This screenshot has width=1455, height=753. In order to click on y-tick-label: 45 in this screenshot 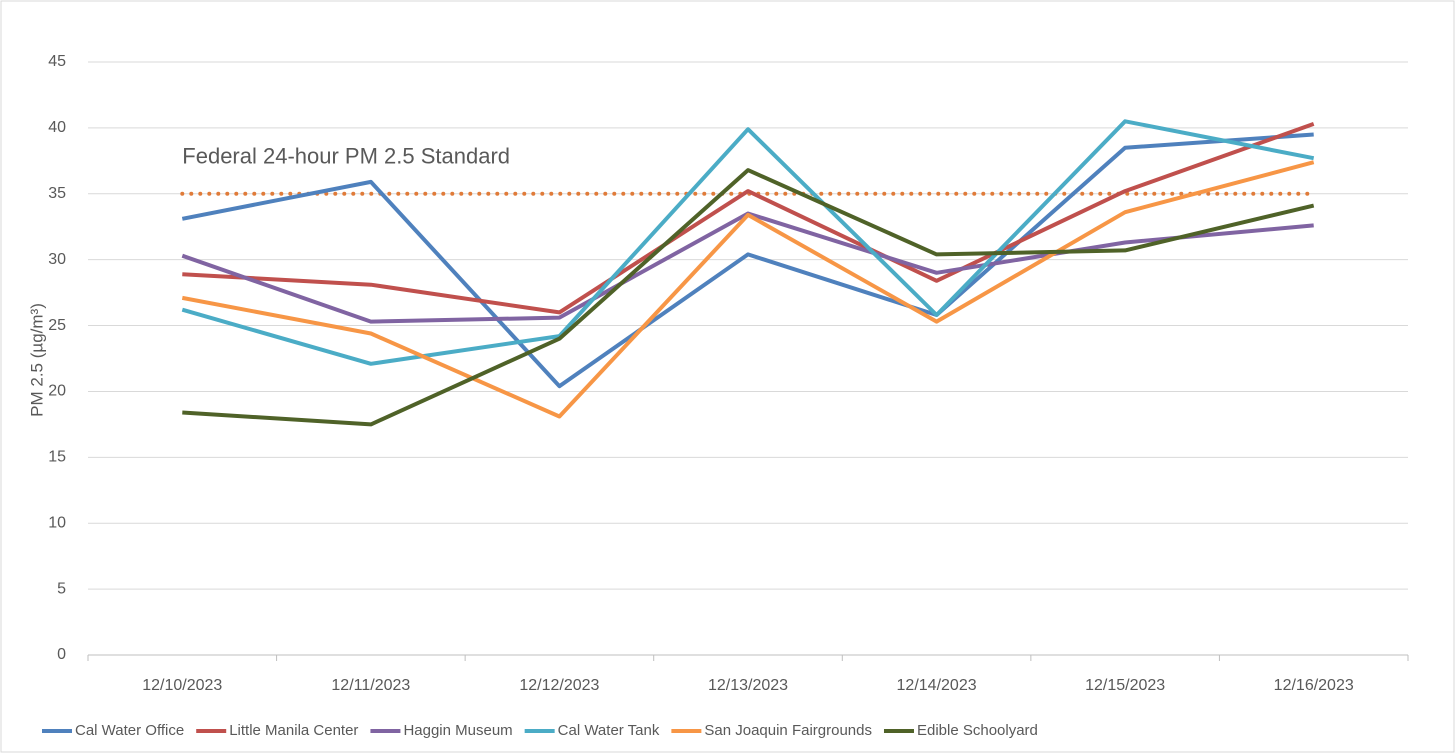, I will do `click(57, 61)`.